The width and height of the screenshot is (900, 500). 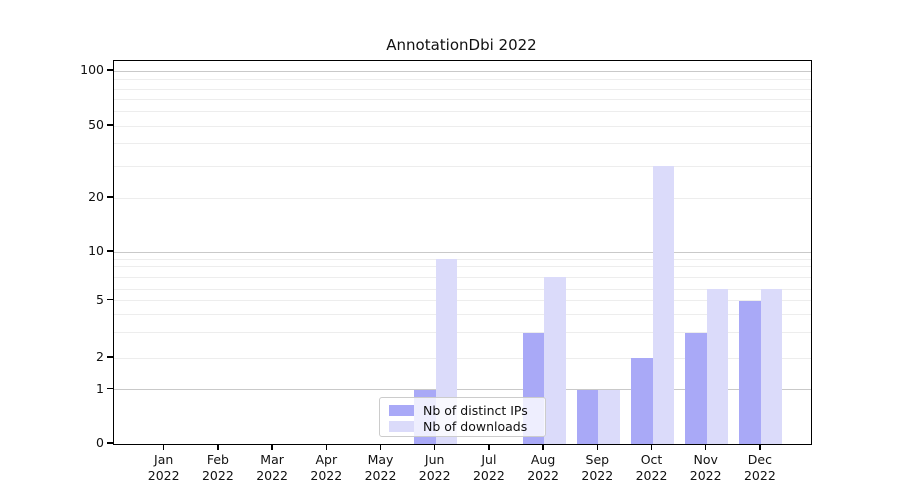 I want to click on y-tick-label-0: 0, so click(x=100, y=442).